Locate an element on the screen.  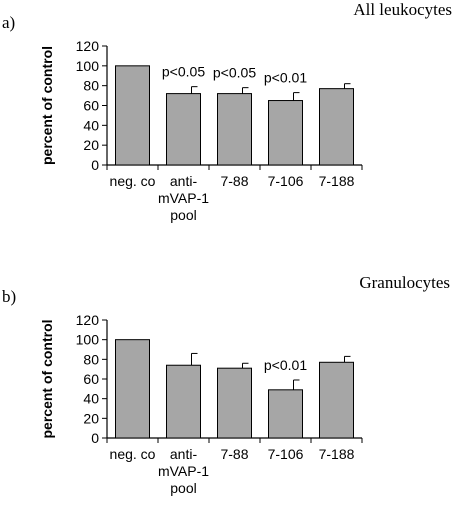
chart-title: All leukocytes is located at coordinates (402, 9).